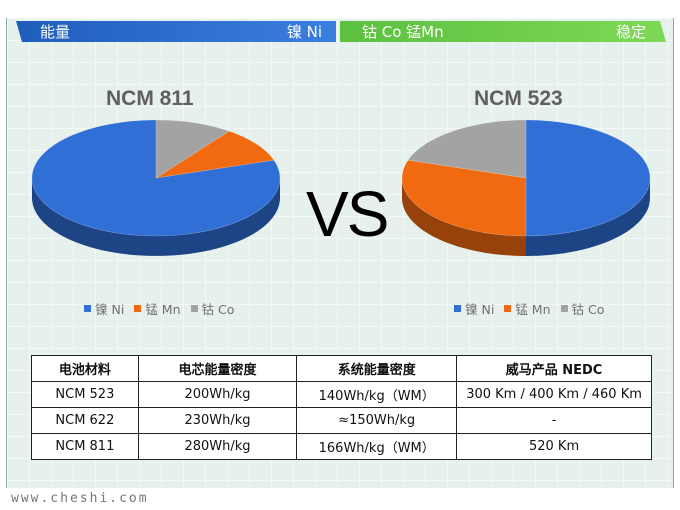 Image resolution: width=680 pixels, height=510 pixels. Describe the element at coordinates (55, 32) in the screenshot. I see `energy-label: 能量` at that location.